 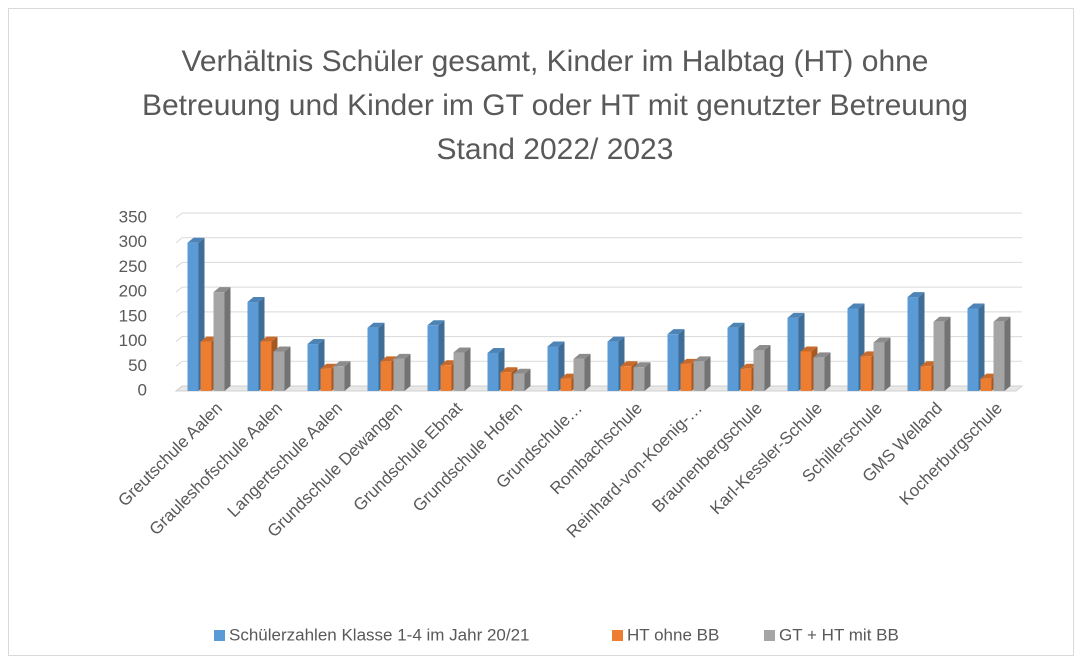 What do you see at coordinates (707, 458) in the screenshot?
I see `x-tick-label: Braunenbergschule` at bounding box center [707, 458].